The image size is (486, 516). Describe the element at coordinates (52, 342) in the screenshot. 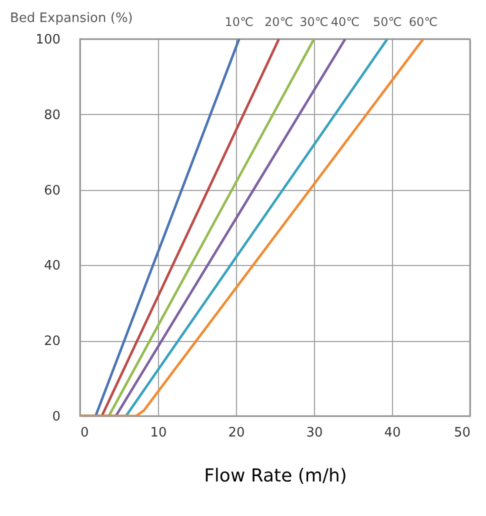

I see `y-tick-label: 20` at that location.